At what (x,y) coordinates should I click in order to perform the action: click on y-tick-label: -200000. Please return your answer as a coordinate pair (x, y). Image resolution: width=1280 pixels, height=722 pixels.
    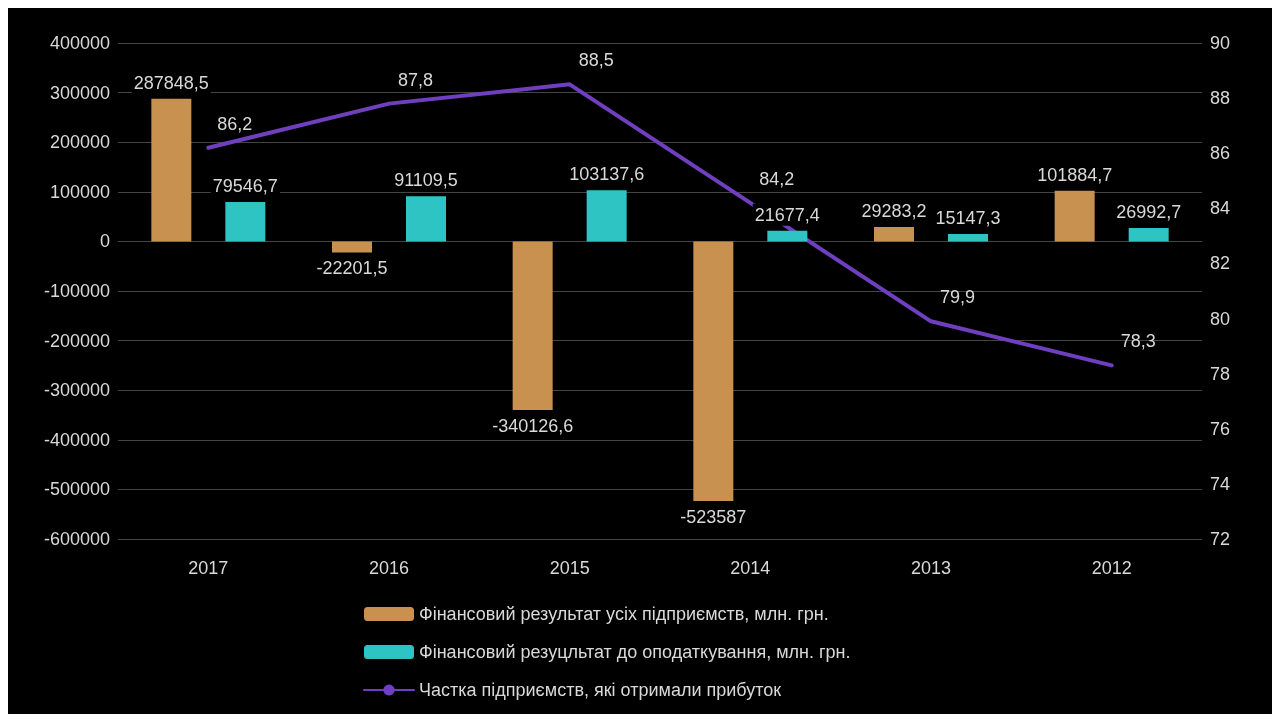
    Looking at the image, I should click on (76, 340).